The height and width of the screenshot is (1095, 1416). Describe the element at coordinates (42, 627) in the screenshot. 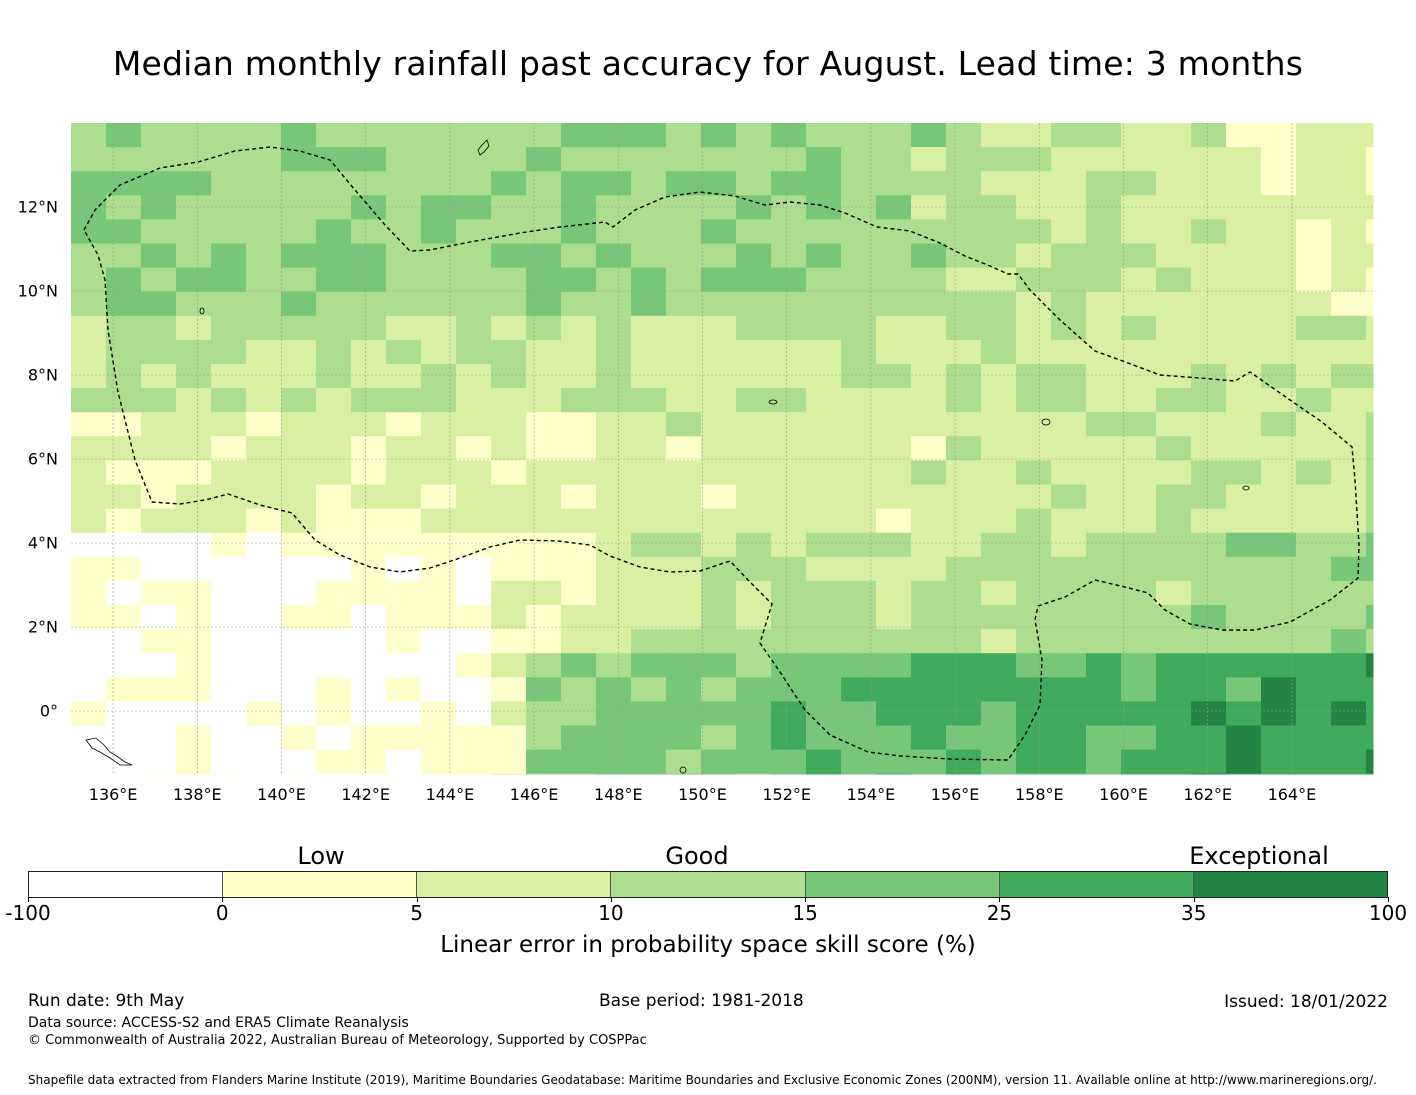

I see `lat-tick-label: 2°N` at that location.